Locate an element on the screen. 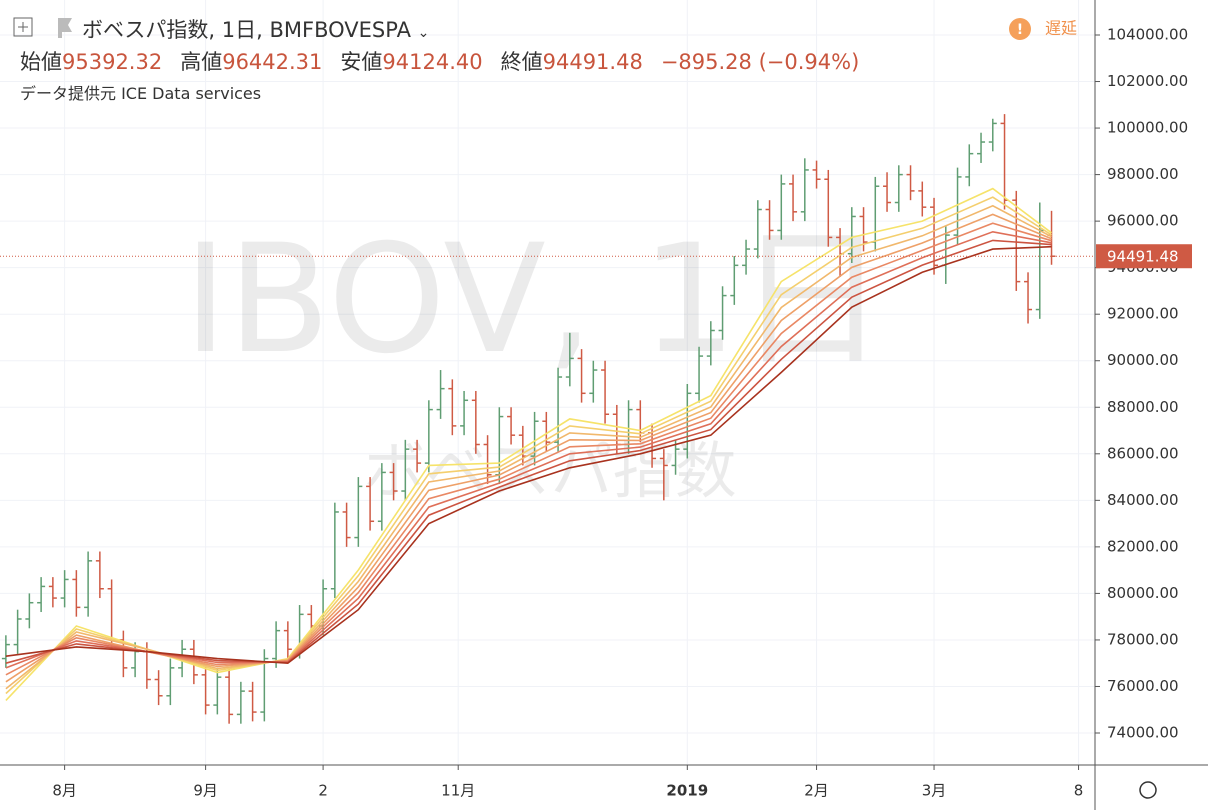 The height and width of the screenshot is (810, 1208). y-tick-label: 74000.00 is located at coordinates (1143, 733).